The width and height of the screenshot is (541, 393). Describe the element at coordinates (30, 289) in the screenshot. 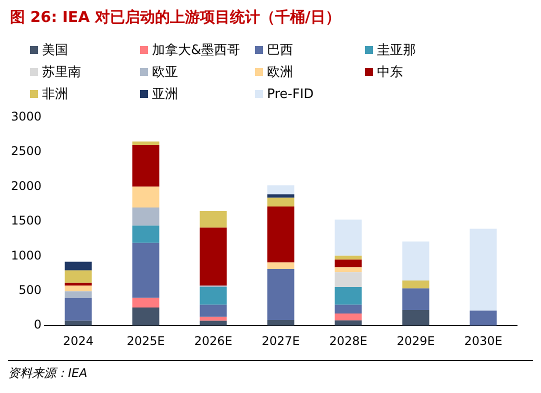

I see `y-tick-label: 500` at that location.